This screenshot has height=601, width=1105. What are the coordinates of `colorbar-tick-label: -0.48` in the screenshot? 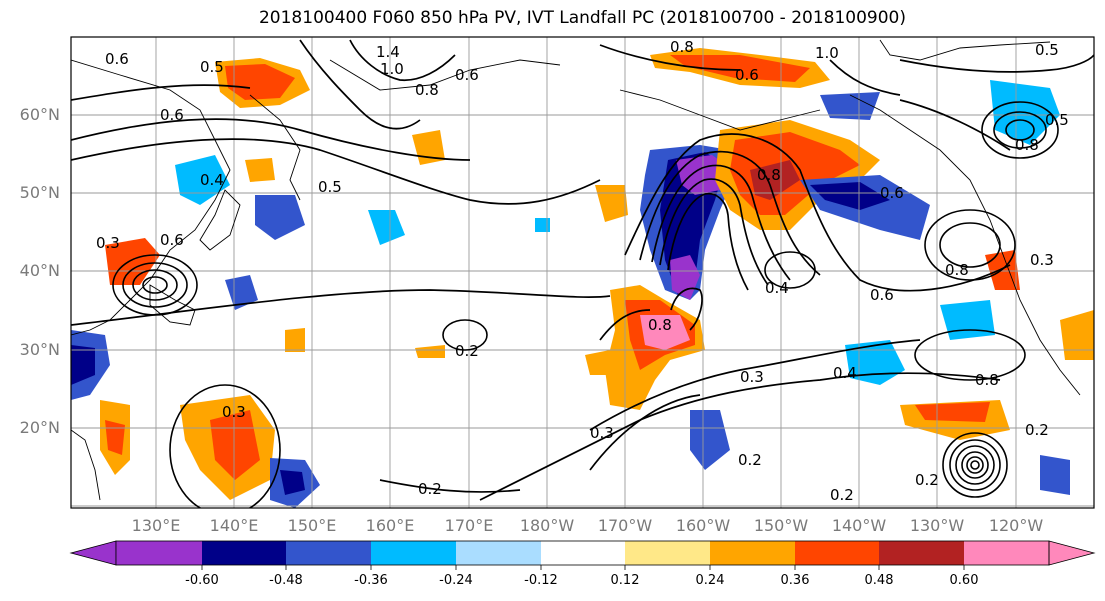 It's located at (286, 580).